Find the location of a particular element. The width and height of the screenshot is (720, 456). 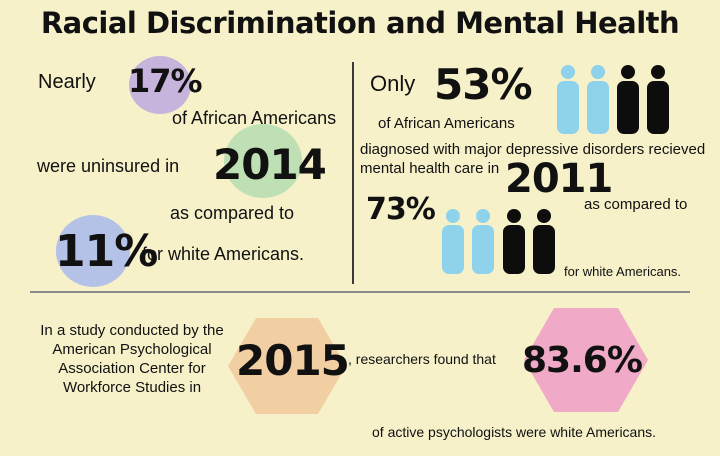

pink-hexagon is located at coordinates (586, 360).